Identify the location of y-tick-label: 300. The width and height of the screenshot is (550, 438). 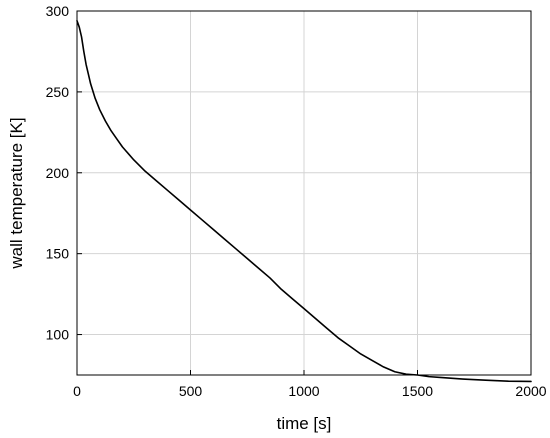
(58, 11).